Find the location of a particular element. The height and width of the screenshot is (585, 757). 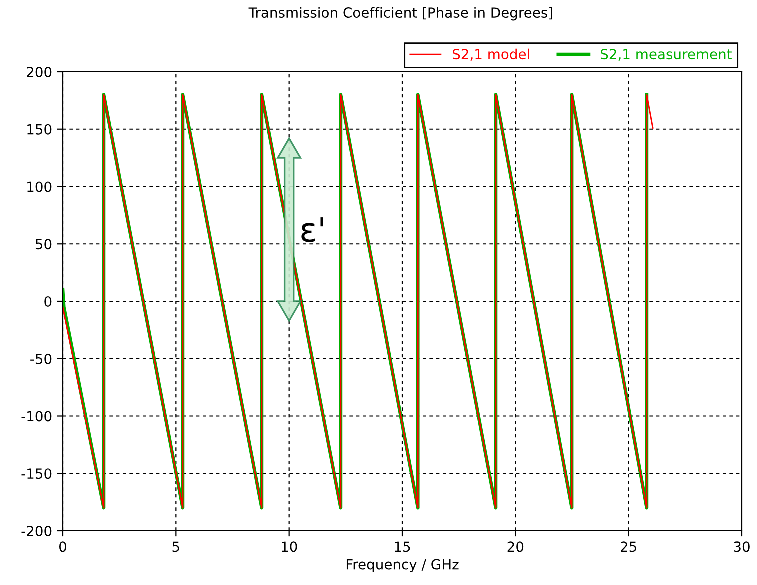

x-tick-label: 30 is located at coordinates (742, 547).